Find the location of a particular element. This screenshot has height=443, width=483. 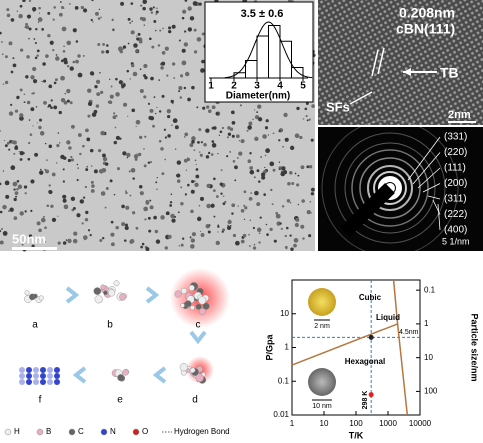

particle-inset is located at coordinates (322, 382).